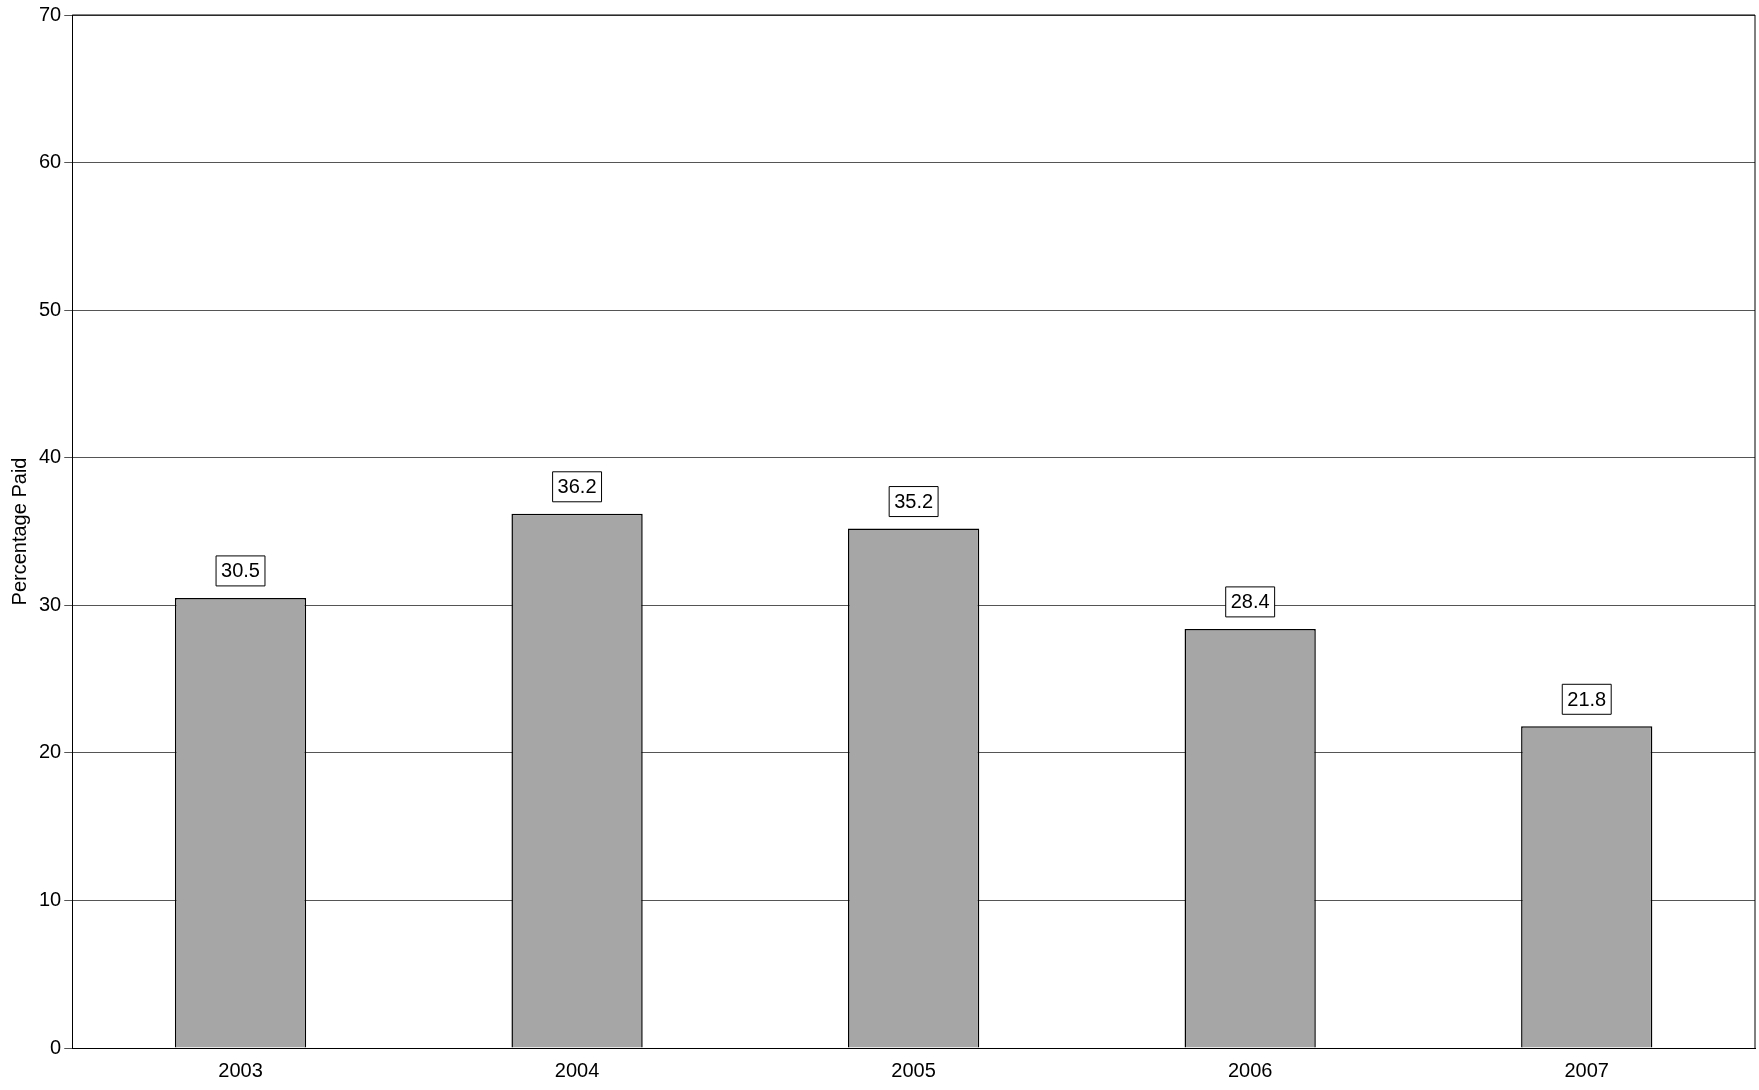  What do you see at coordinates (50, 751) in the screenshot?
I see `y-tick-label: 20` at bounding box center [50, 751].